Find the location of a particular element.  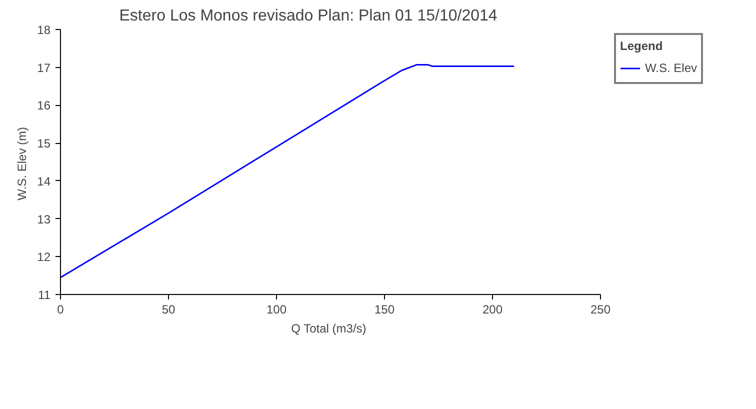

y-tick-label: 14 is located at coordinates (44, 181).